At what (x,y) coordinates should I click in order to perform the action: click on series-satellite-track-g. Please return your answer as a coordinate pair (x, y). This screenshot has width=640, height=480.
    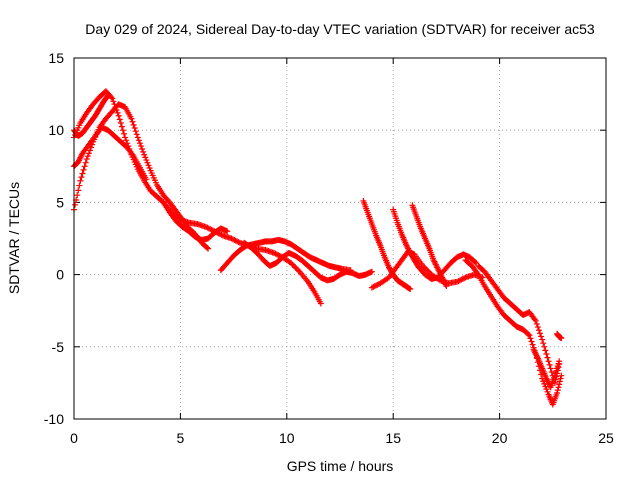
    Looking at the image, I should click on (308, 261).